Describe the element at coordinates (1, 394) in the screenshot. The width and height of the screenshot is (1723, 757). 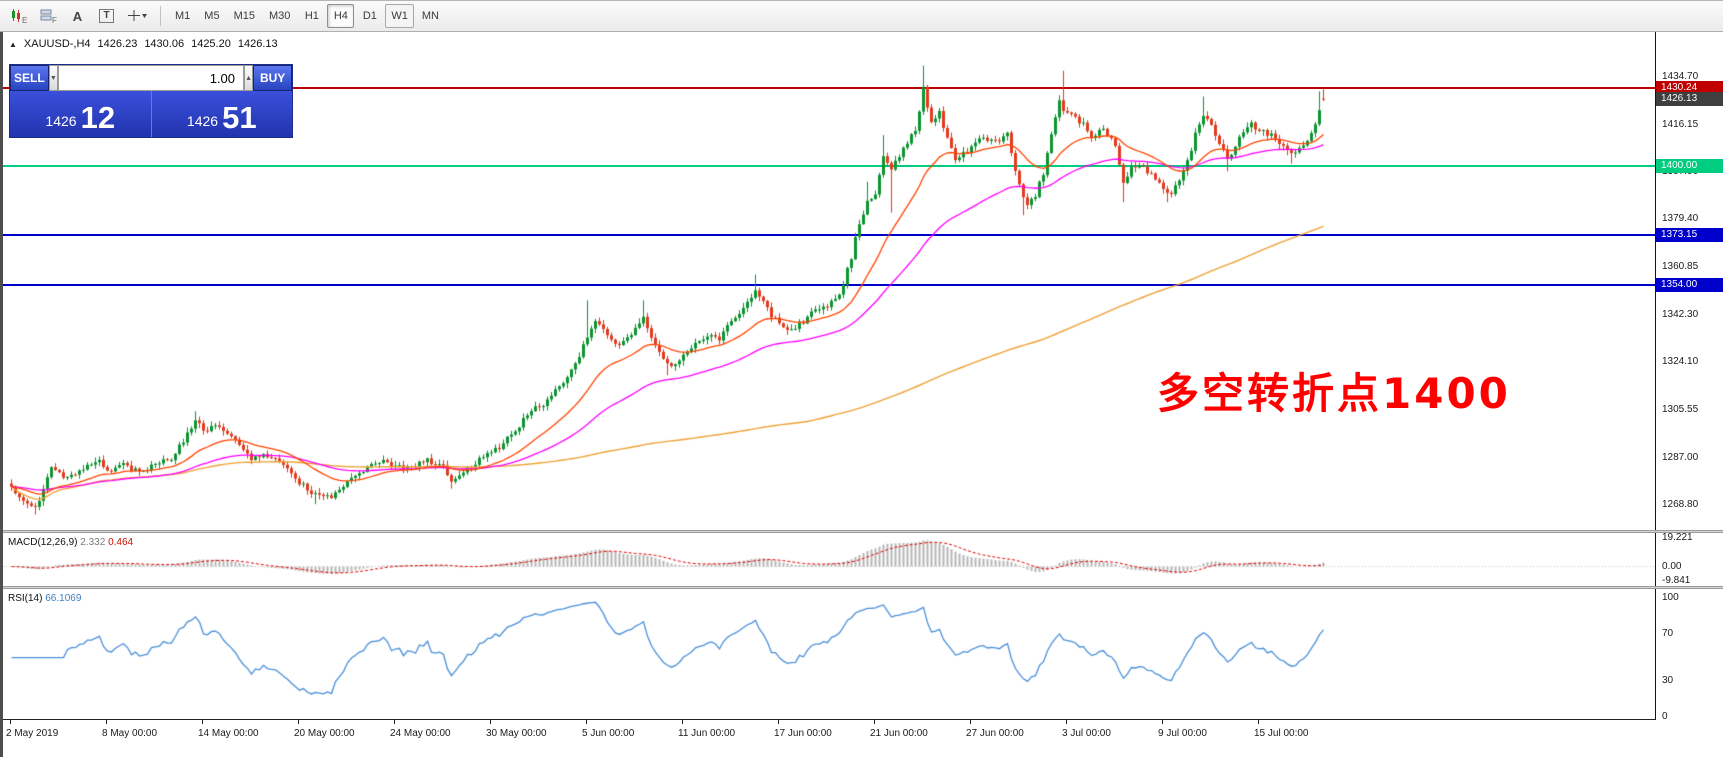
I see `window-left-edge` at that location.